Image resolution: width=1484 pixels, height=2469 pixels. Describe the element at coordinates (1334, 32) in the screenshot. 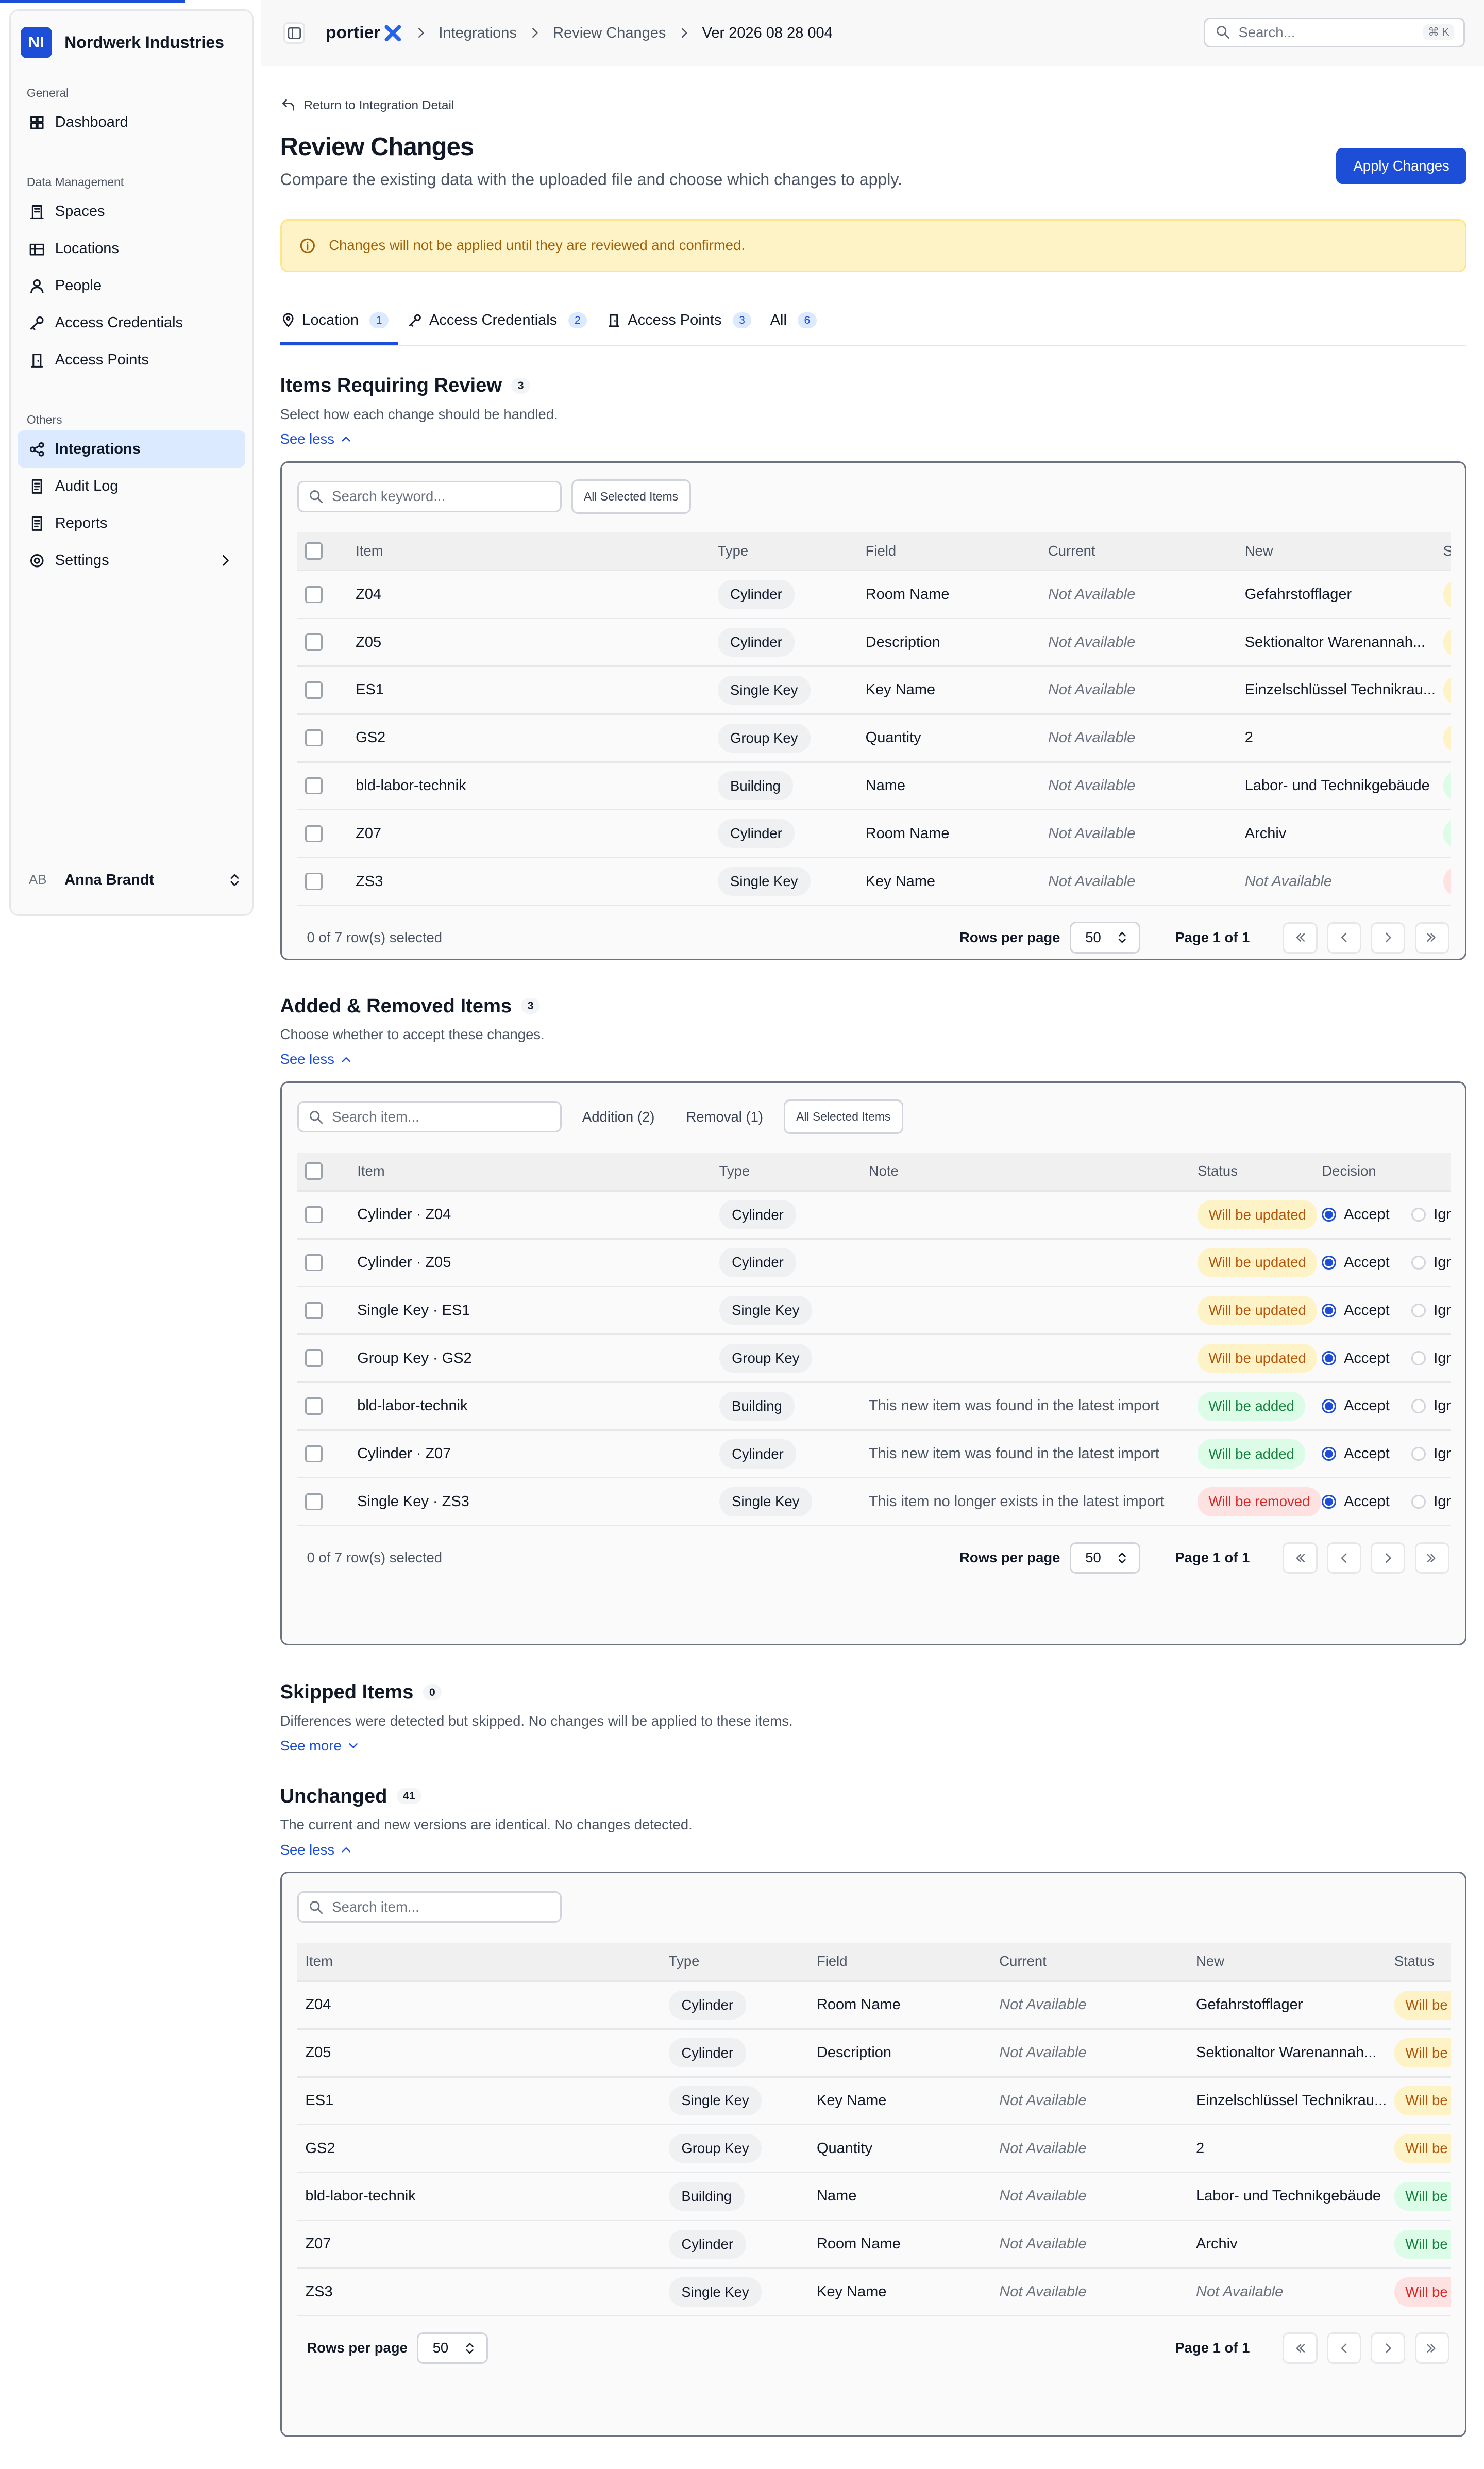

I see `global-search: Search... ⌘ K` at that location.